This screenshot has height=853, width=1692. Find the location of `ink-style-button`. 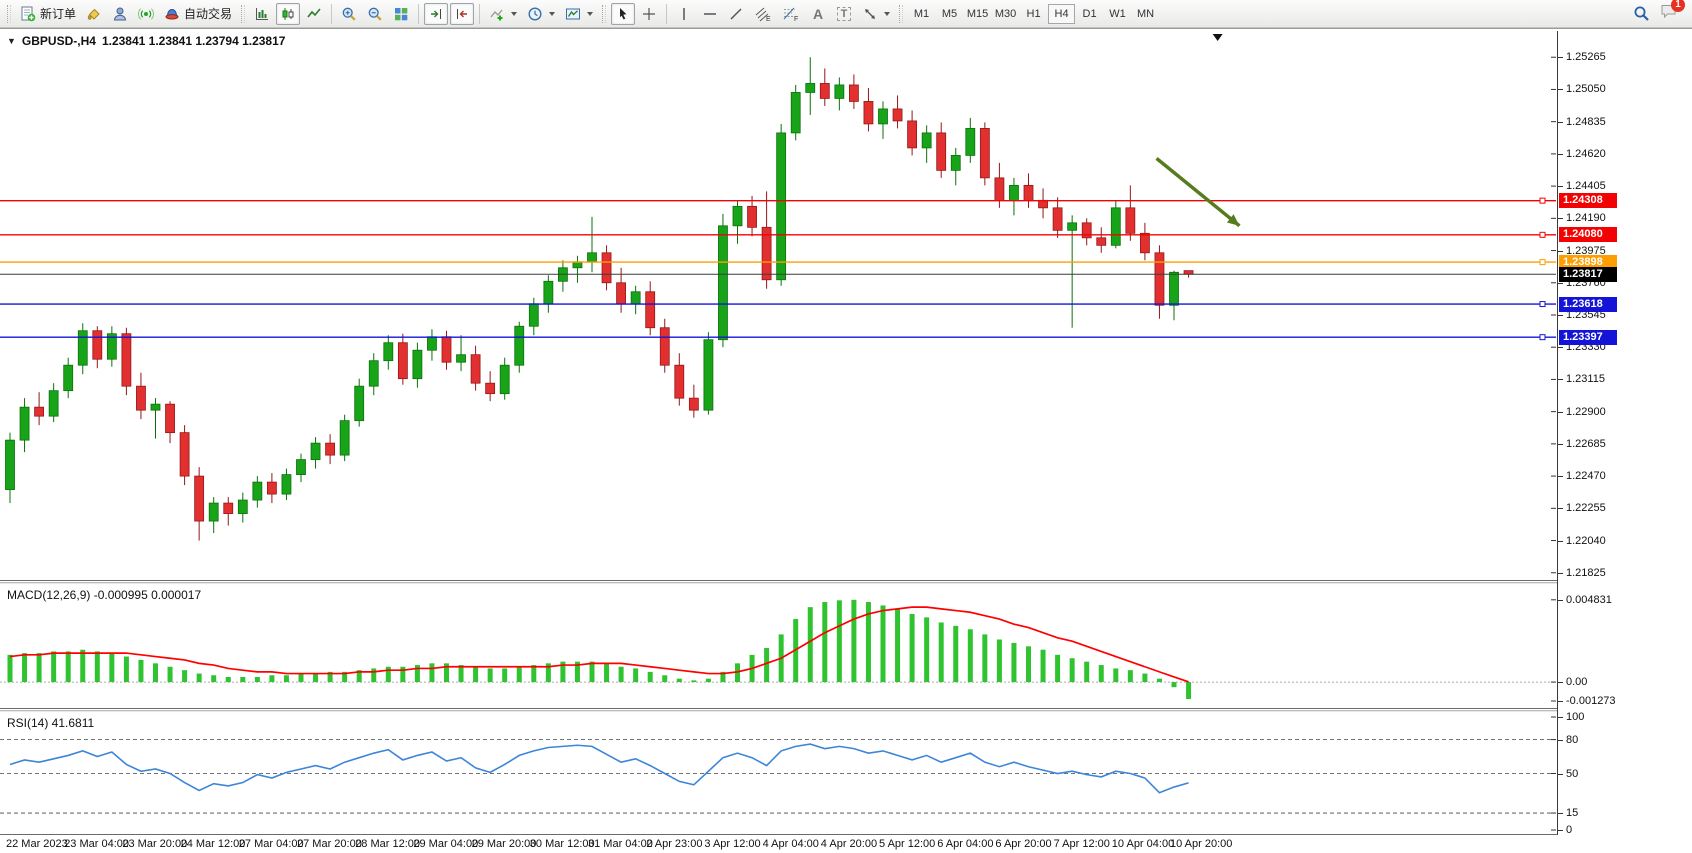

ink-style-button is located at coordinates (94, 14).